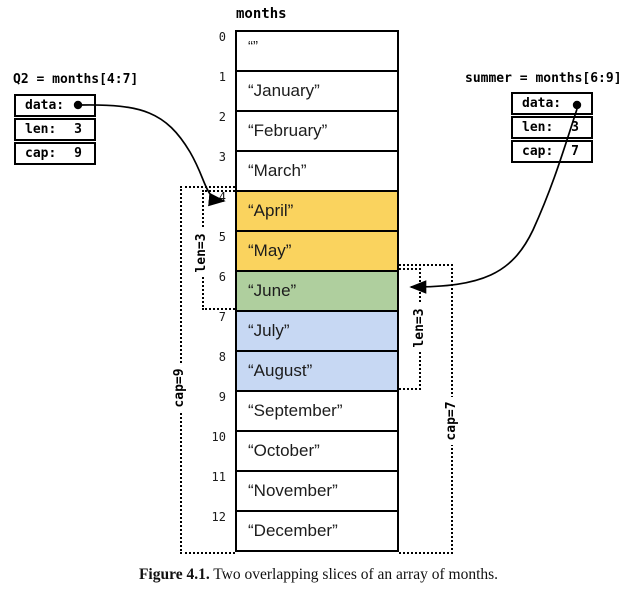 The height and width of the screenshot is (600, 637). I want to click on array-cell: “February”, so click(317, 131).